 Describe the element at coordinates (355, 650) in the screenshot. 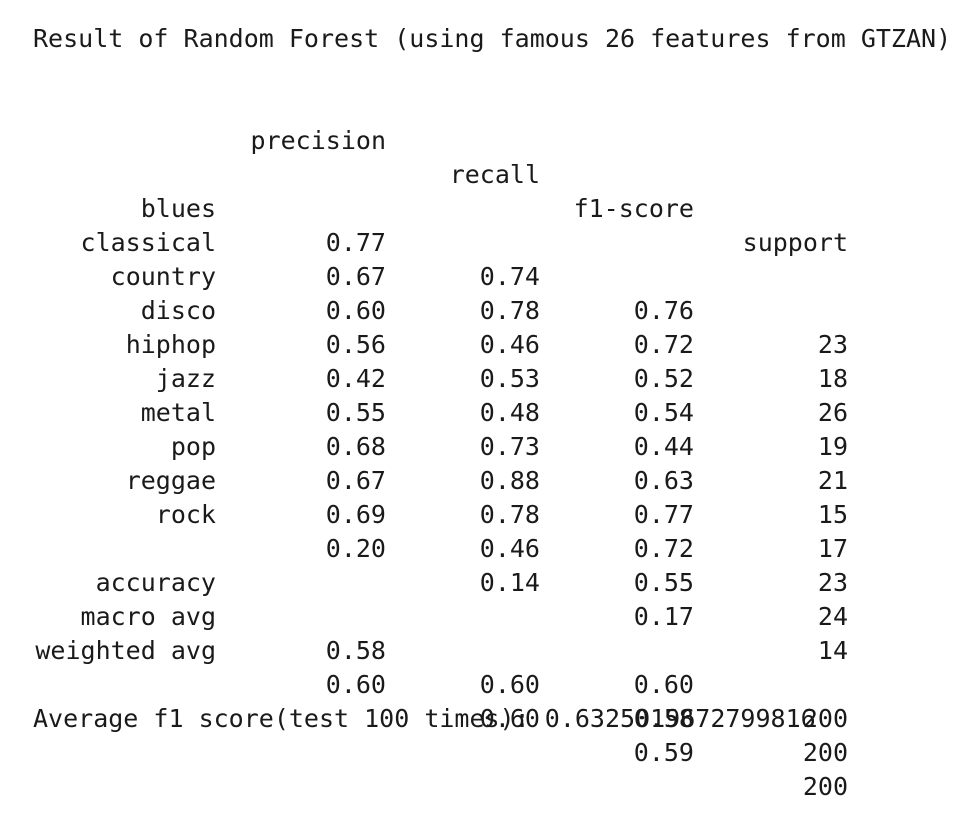

I see `row-precision: 0.58` at that location.